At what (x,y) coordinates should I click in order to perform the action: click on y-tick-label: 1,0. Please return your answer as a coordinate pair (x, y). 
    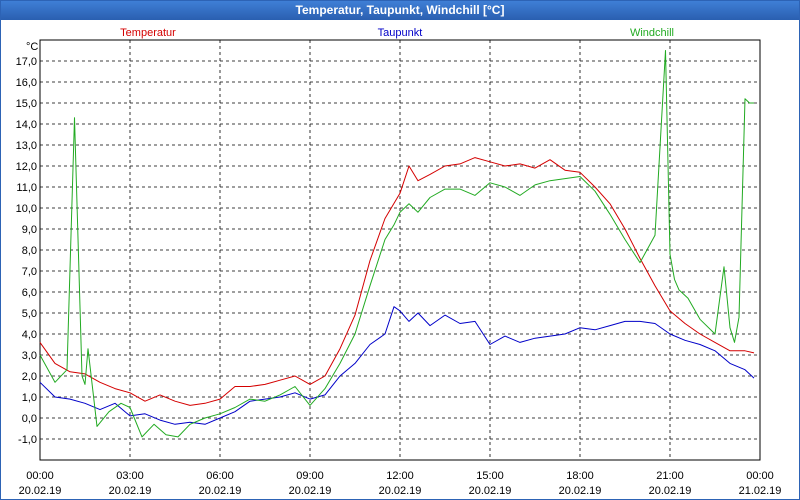
    Looking at the image, I should click on (29, 398).